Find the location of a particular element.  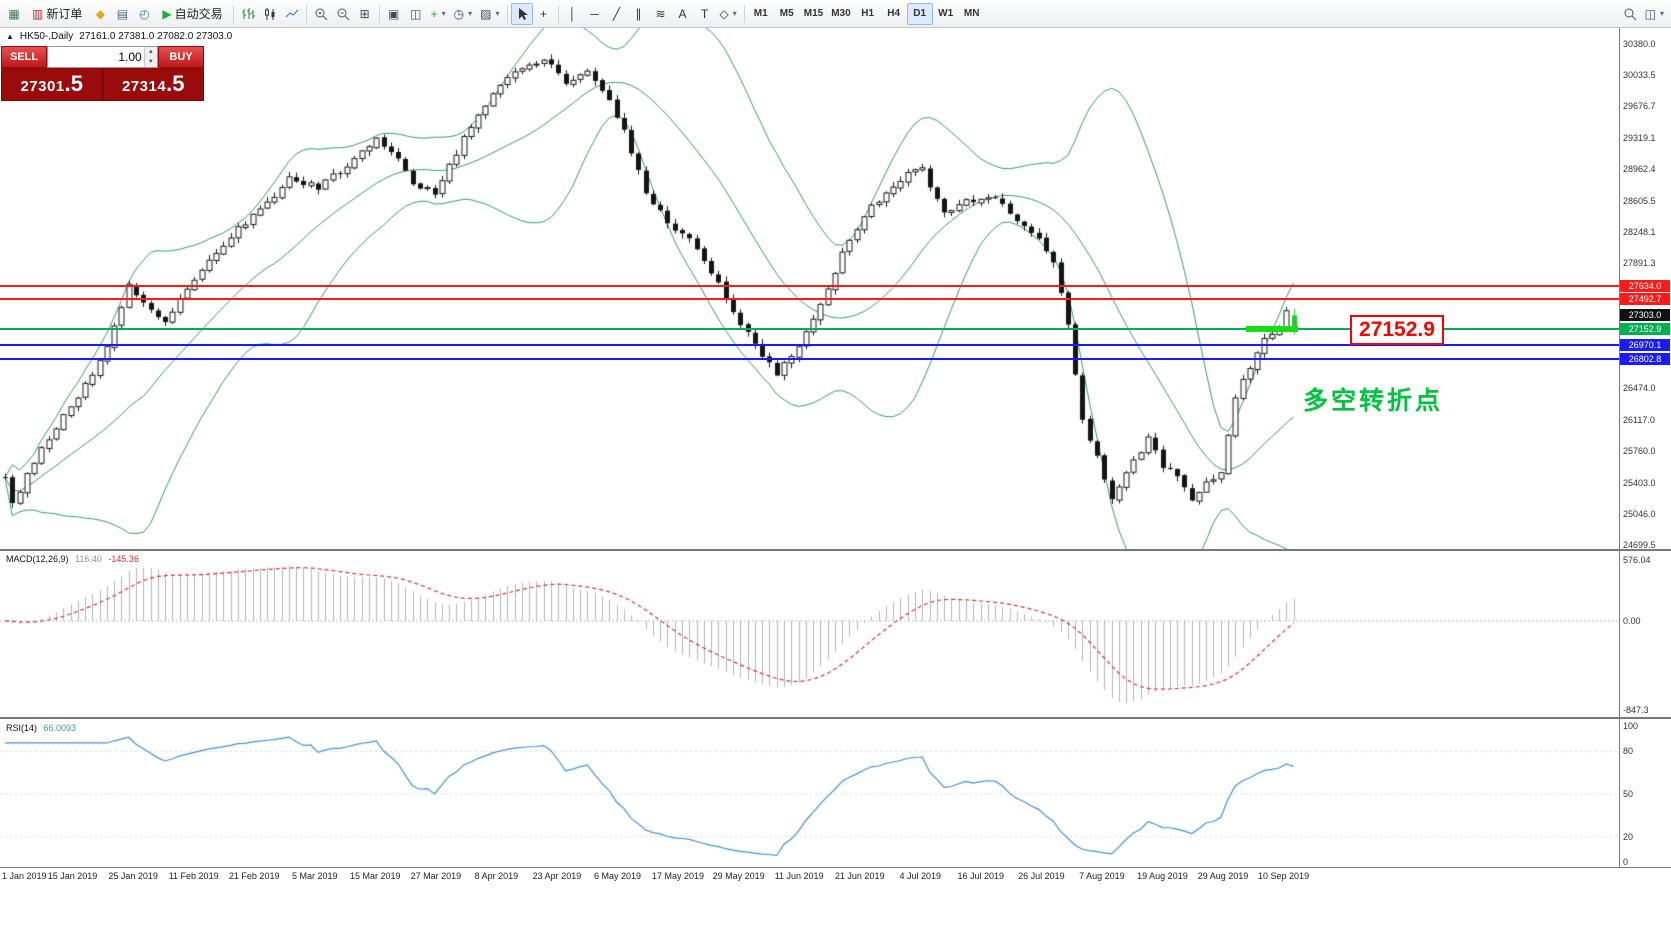

rsi-axis-label: 80 is located at coordinates (1628, 751).